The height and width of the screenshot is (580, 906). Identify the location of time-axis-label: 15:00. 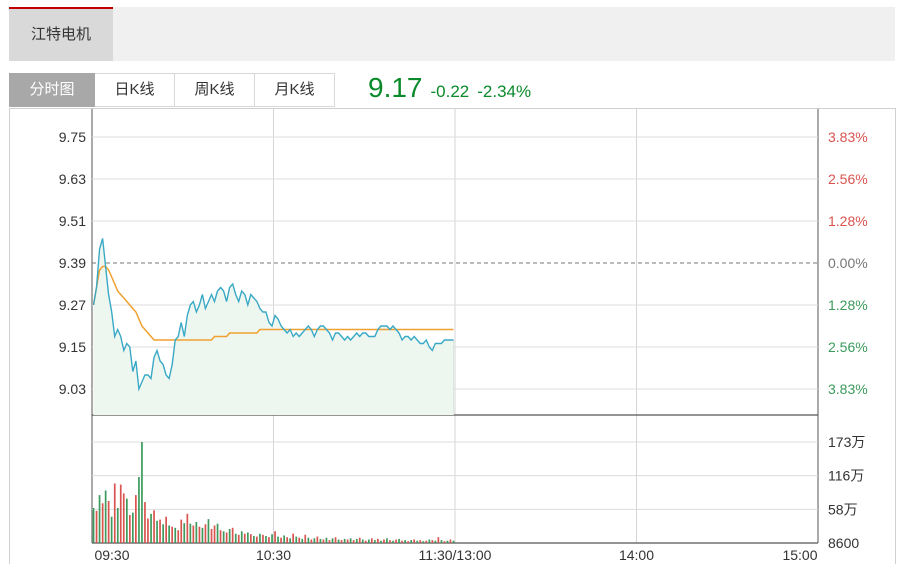
(799, 555).